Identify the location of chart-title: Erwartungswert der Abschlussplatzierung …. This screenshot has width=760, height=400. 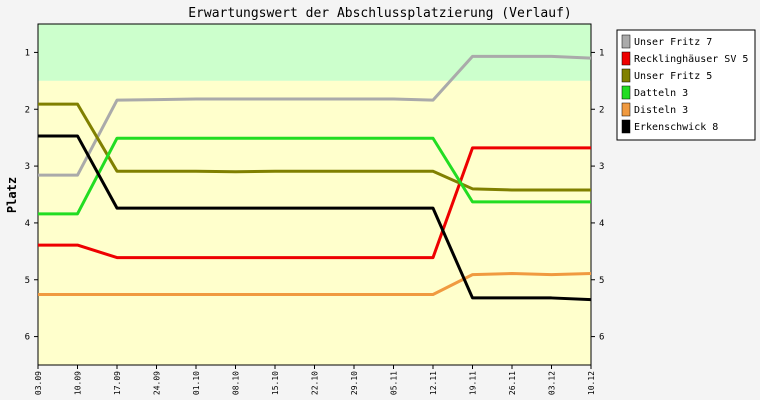
(380, 13).